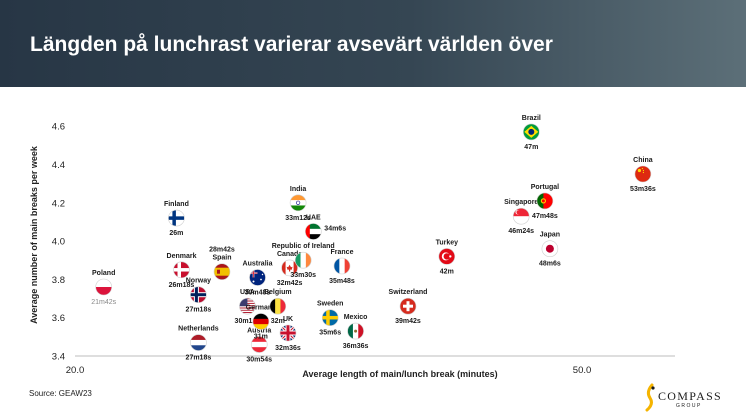  I want to click on norway-flag-icon, so click(198, 294).